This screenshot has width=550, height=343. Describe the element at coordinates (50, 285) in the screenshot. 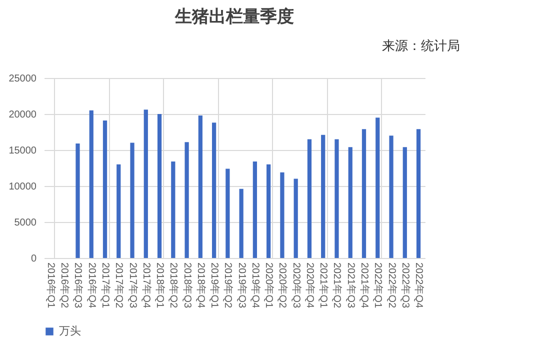

I see `x-tick-label: 2016年Q1` at that location.